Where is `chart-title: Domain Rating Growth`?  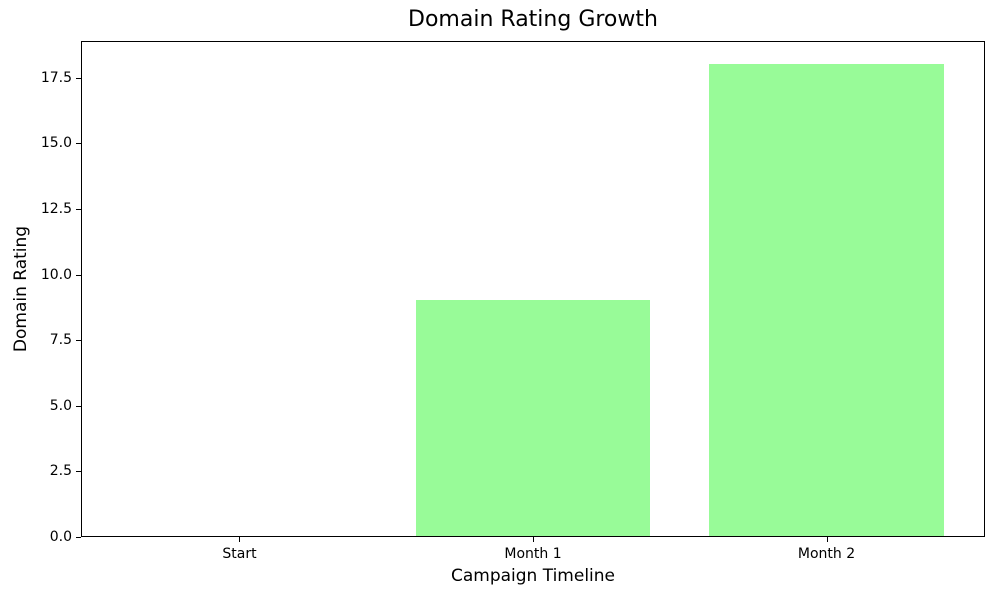
chart-title: Domain Rating Growth is located at coordinates (533, 19).